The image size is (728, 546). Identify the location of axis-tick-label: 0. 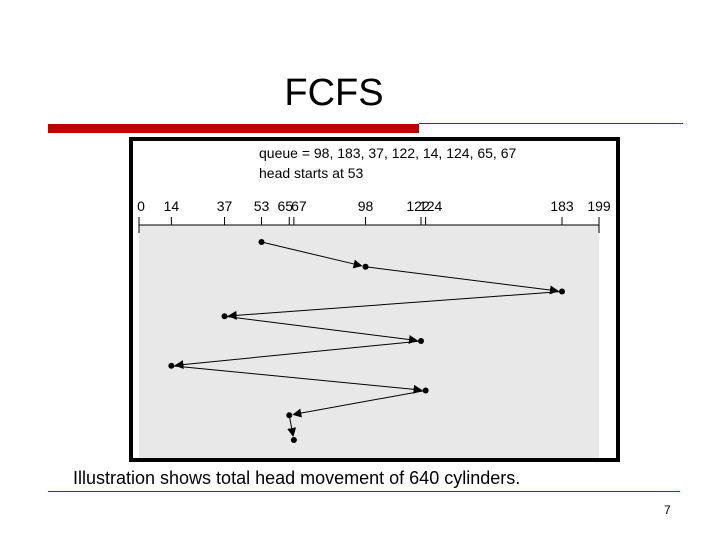
(141, 206).